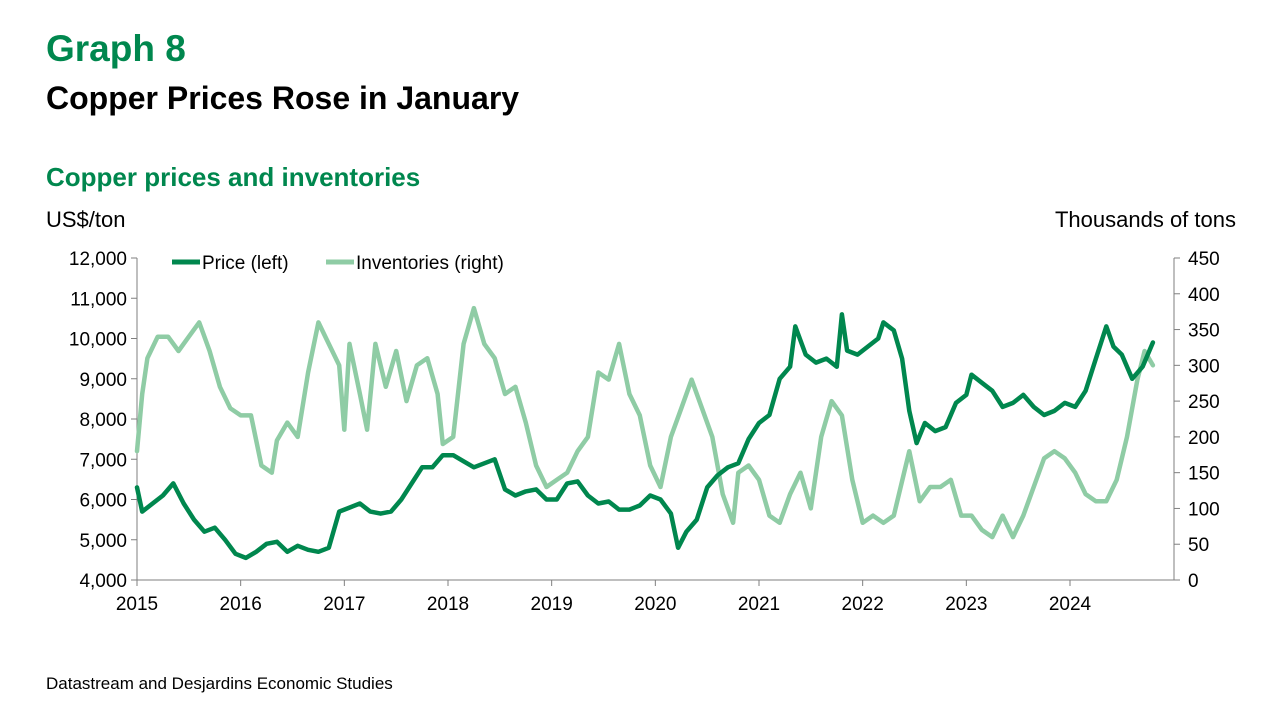 Image resolution: width=1280 pixels, height=720 pixels. What do you see at coordinates (966, 604) in the screenshot?
I see `x-tick-label: 2023` at bounding box center [966, 604].